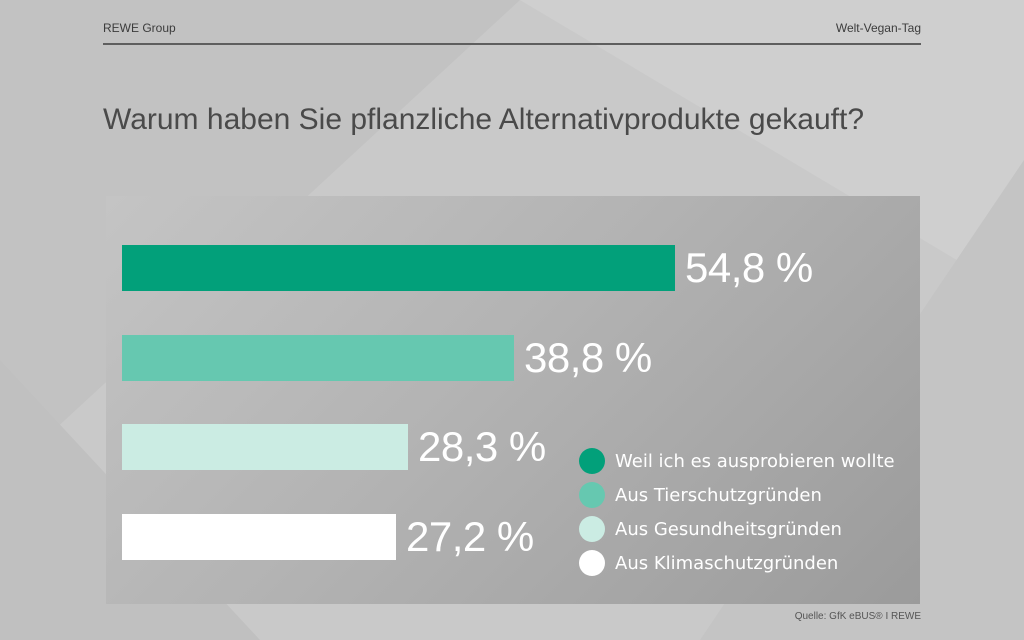 The height and width of the screenshot is (640, 1024). I want to click on legend-label-4: Aus Klimaschutzgründen, so click(727, 563).